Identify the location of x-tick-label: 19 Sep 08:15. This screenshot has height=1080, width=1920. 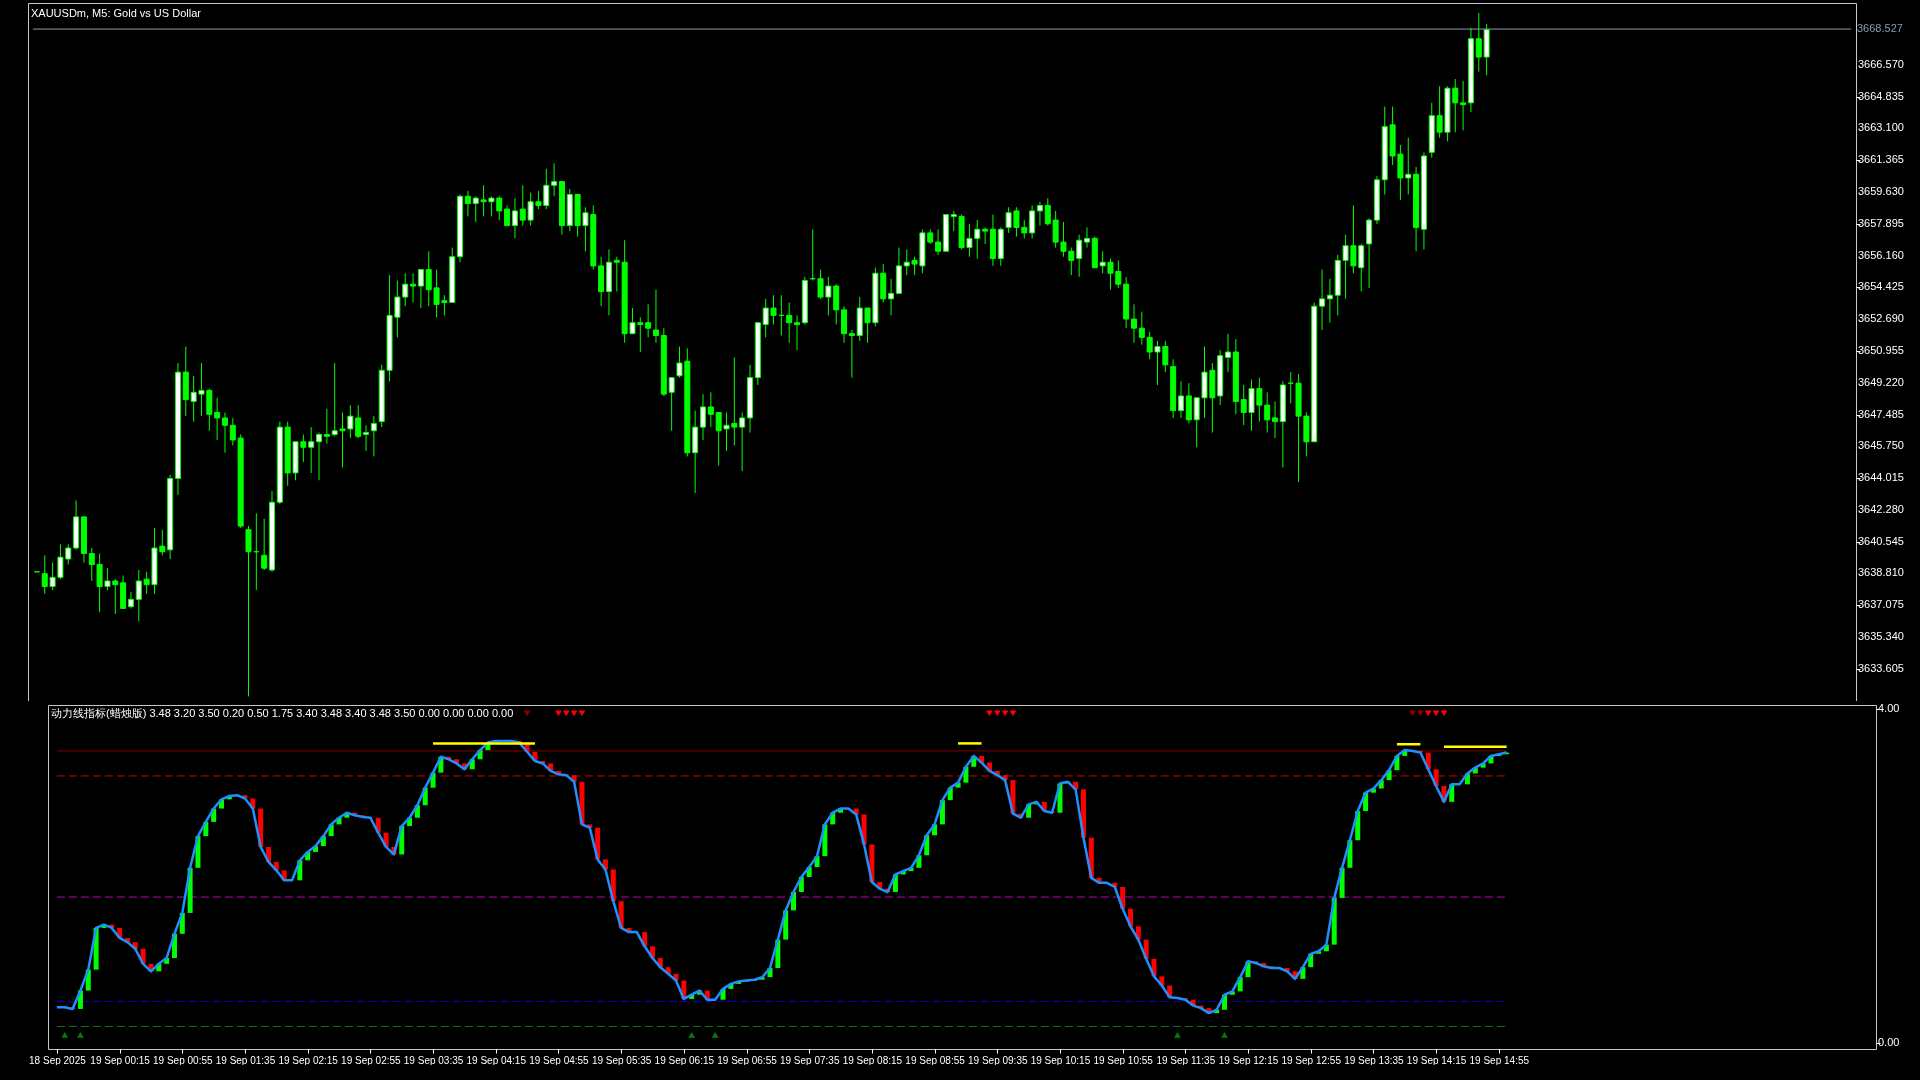
(872, 1060).